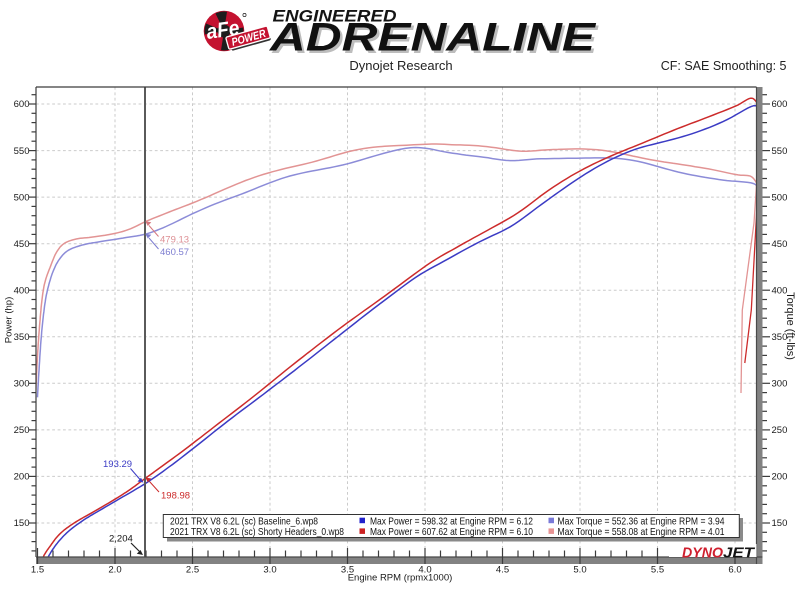  What do you see at coordinates (9, 320) in the screenshot?
I see `svg-text: Power (hp)` at bounding box center [9, 320].